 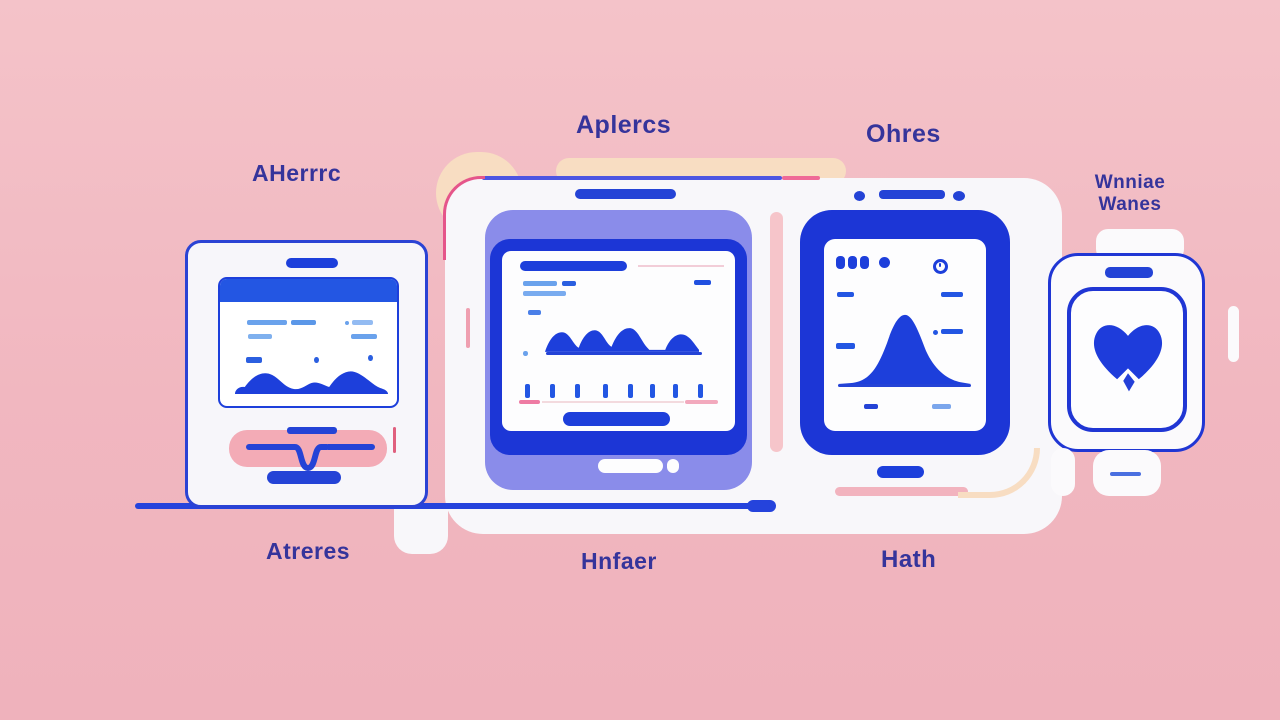 What do you see at coordinates (801, 178) in the screenshot?
I see `panel-top-accent-pink` at bounding box center [801, 178].